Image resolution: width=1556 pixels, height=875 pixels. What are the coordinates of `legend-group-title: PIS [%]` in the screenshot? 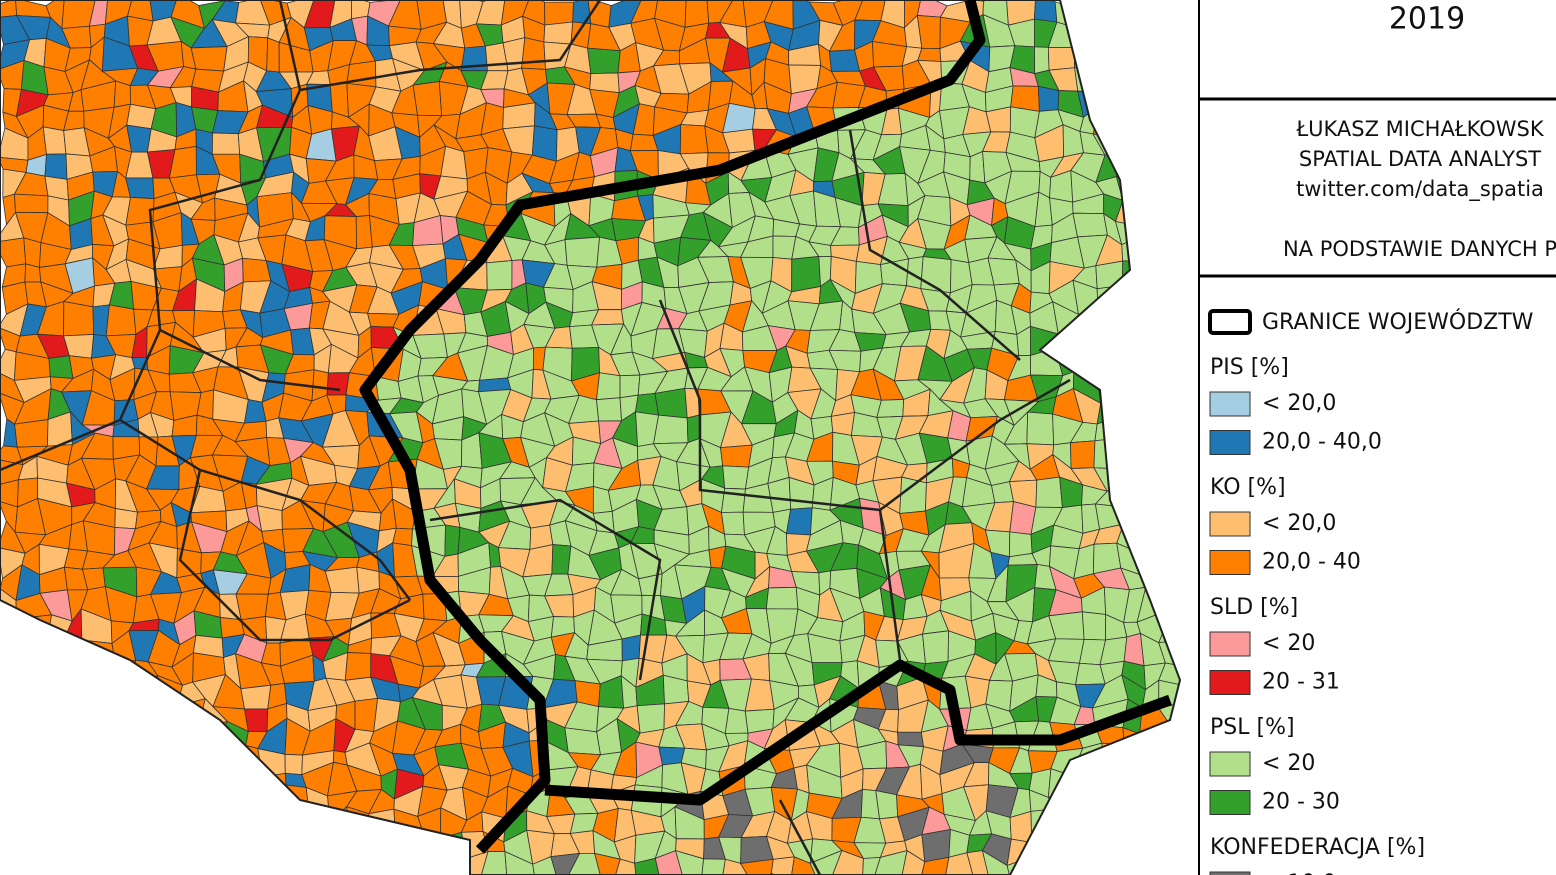 It's located at (1249, 367).